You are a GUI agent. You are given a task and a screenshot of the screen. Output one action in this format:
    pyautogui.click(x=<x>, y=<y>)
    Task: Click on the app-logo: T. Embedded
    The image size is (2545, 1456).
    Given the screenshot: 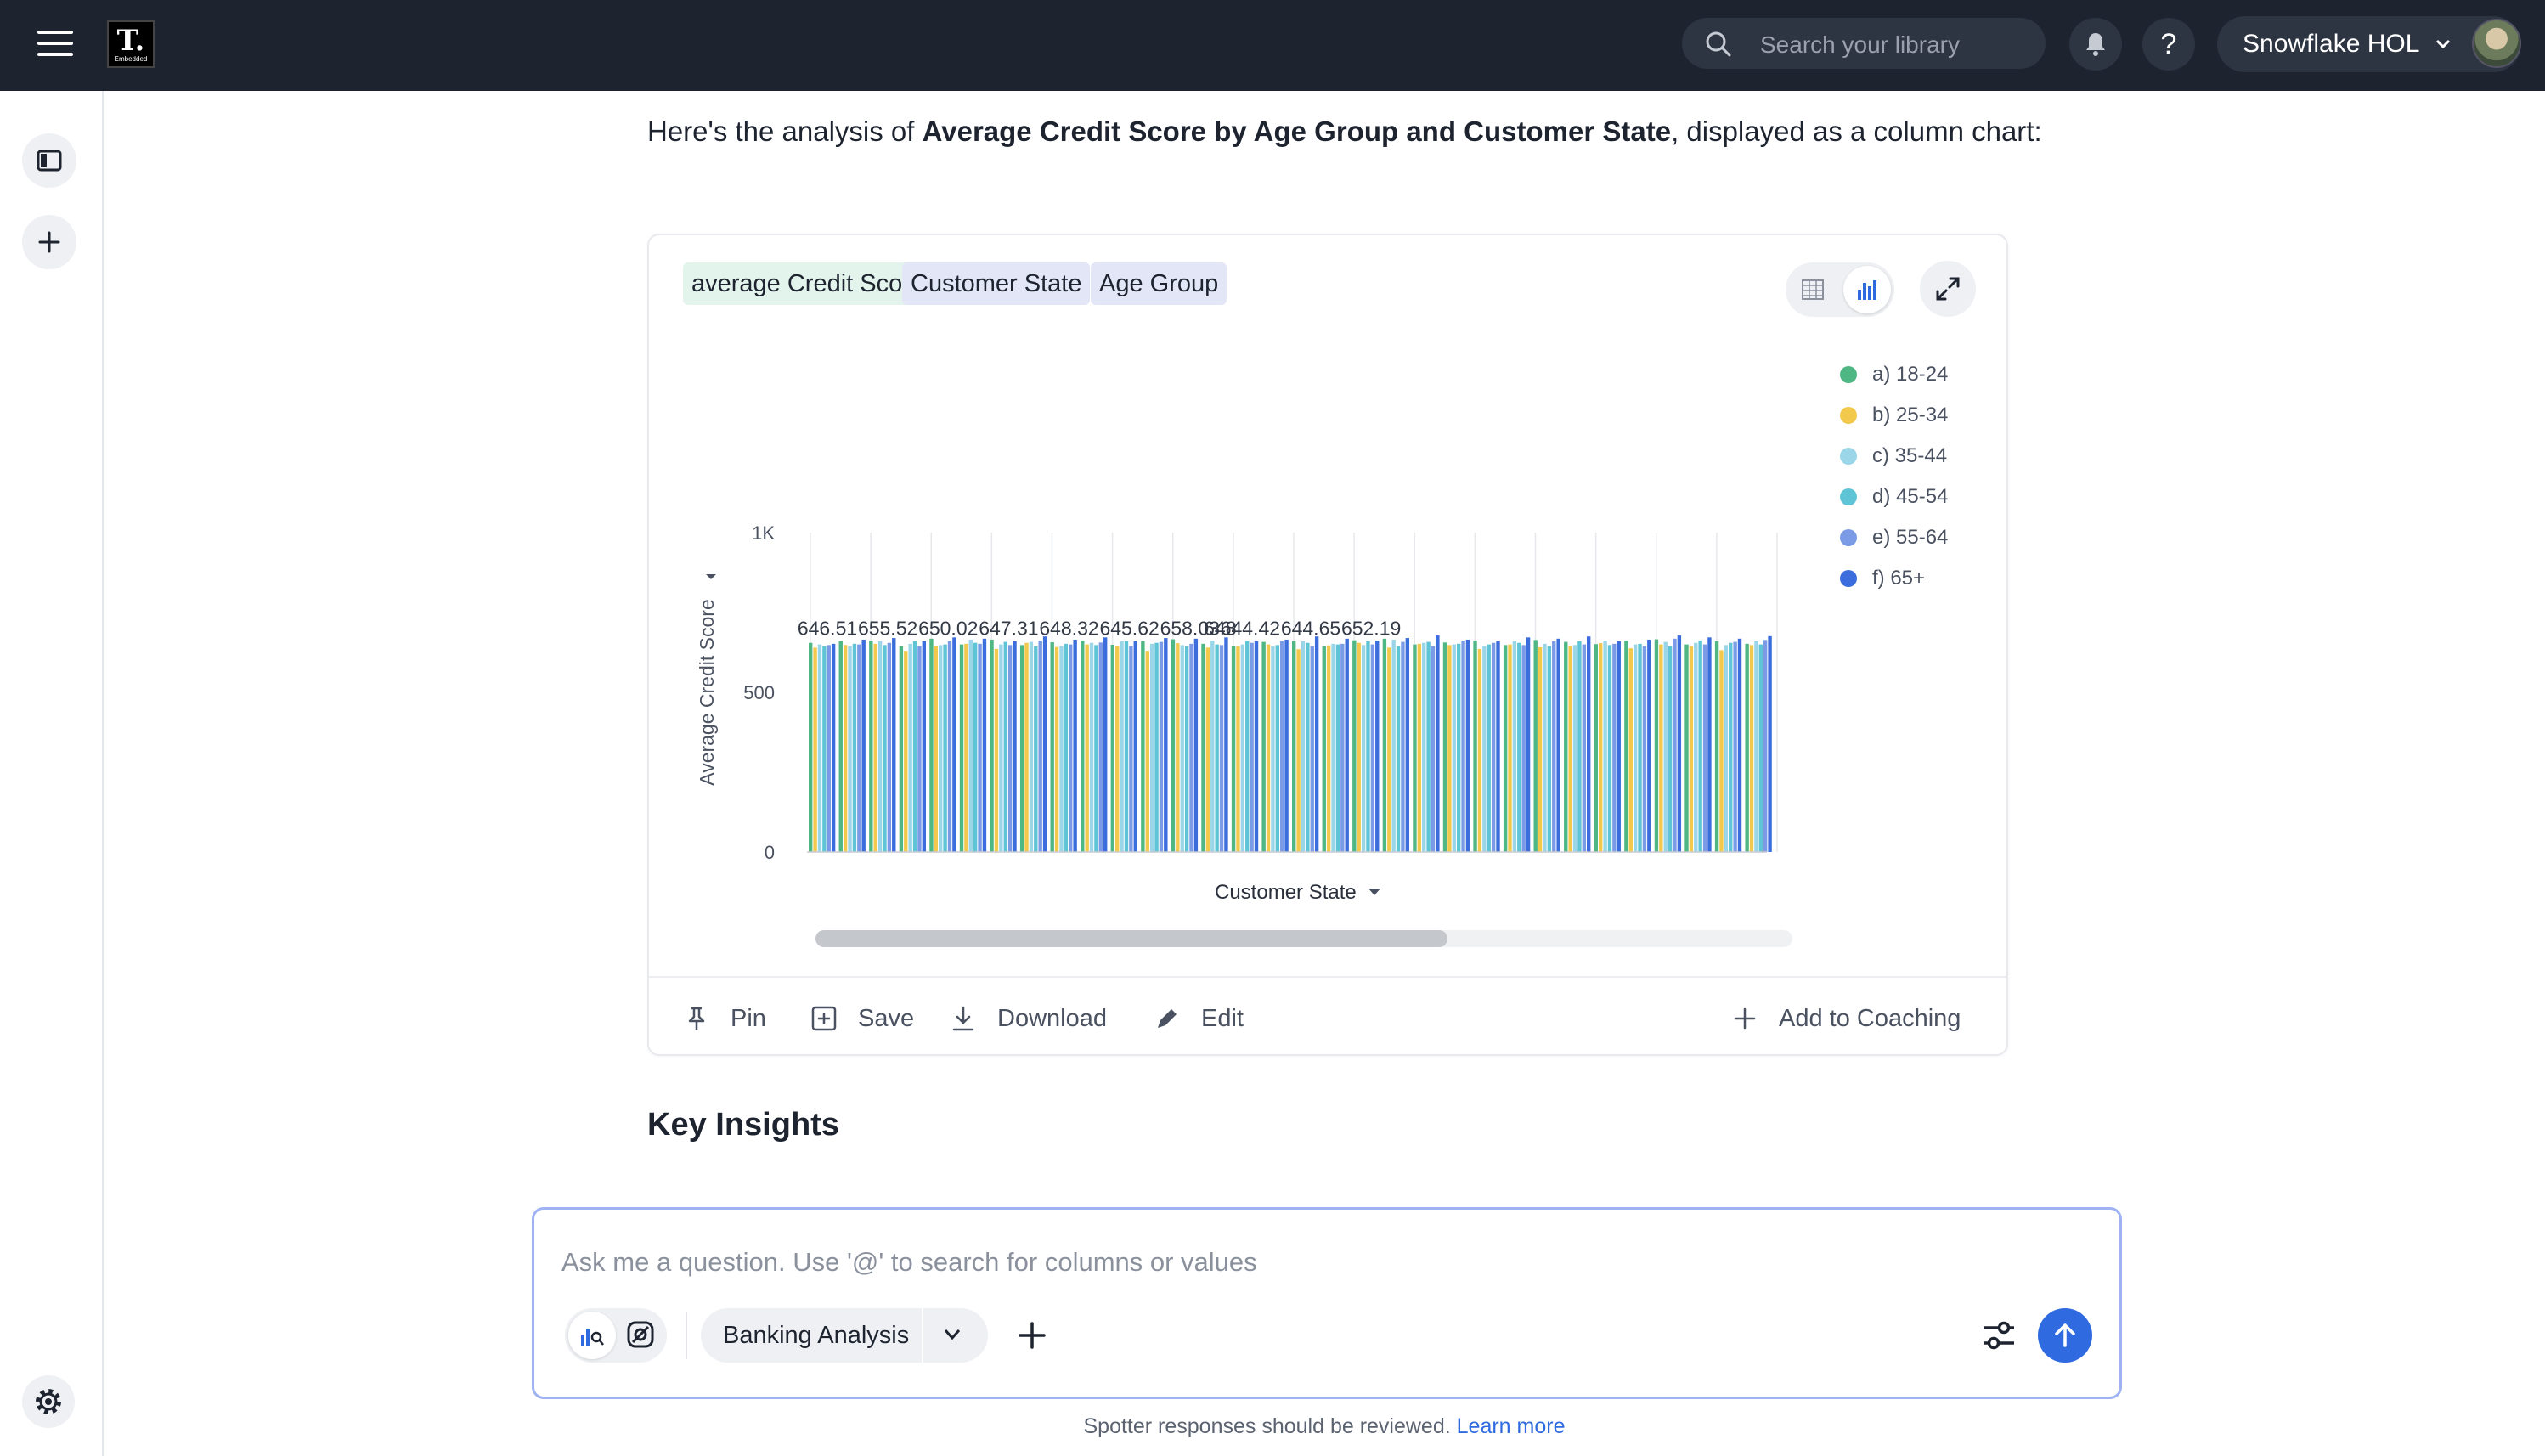 What is the action you would take?
    pyautogui.click(x=131, y=44)
    